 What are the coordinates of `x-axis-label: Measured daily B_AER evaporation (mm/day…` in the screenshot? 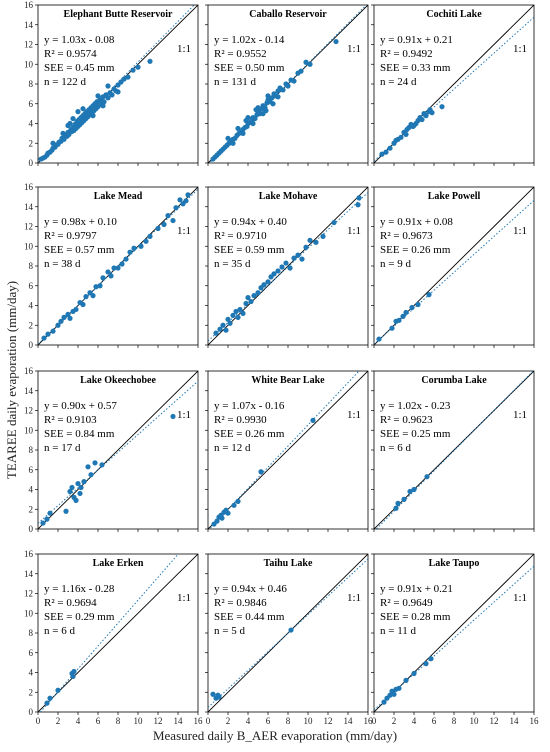 It's located at (275, 735).